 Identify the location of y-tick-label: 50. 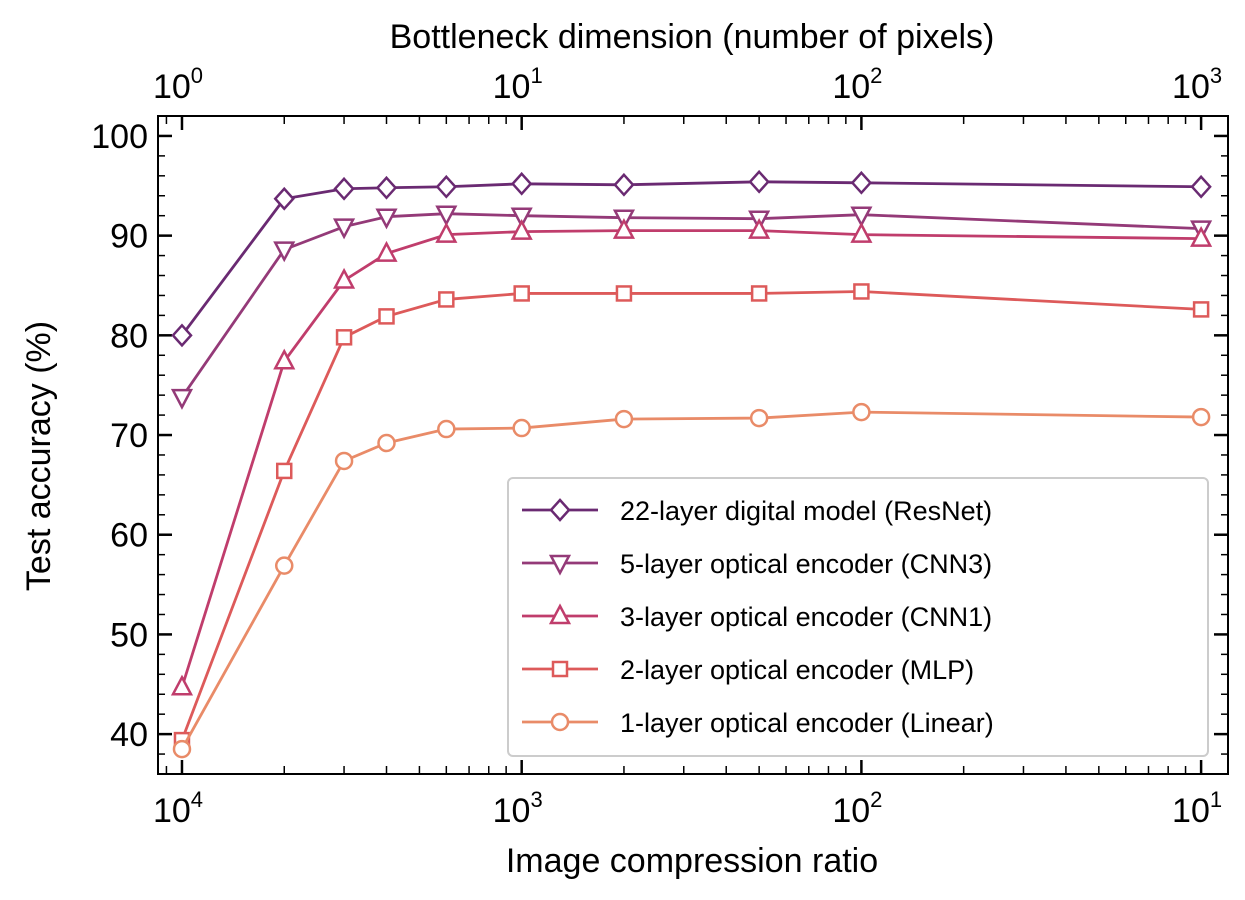
(129, 635).